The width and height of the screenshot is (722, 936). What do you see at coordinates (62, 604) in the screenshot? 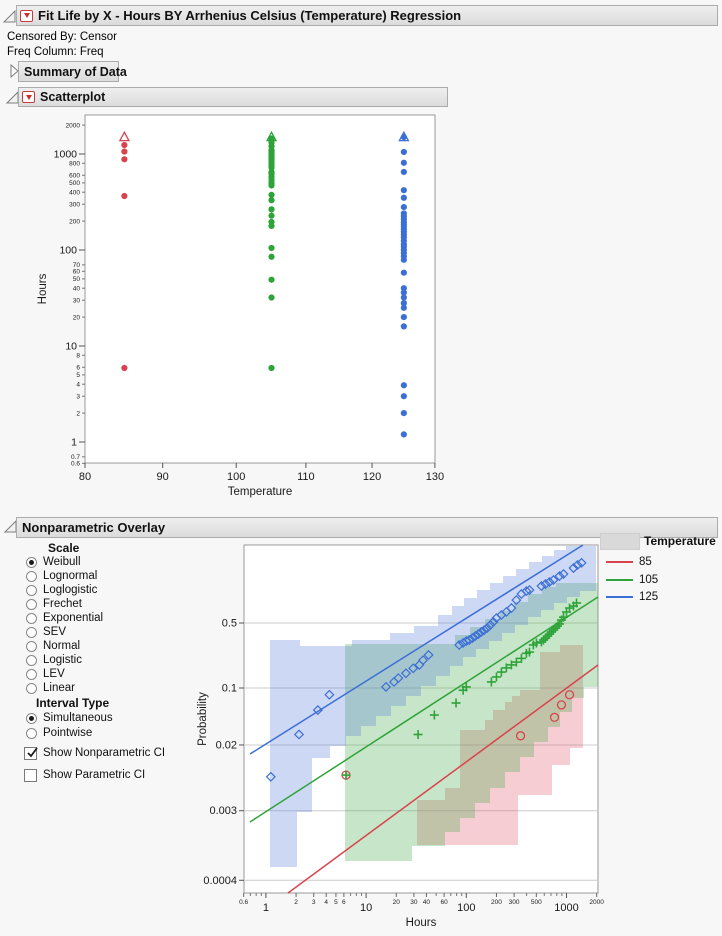
I see `radio-label: Frechet` at bounding box center [62, 604].